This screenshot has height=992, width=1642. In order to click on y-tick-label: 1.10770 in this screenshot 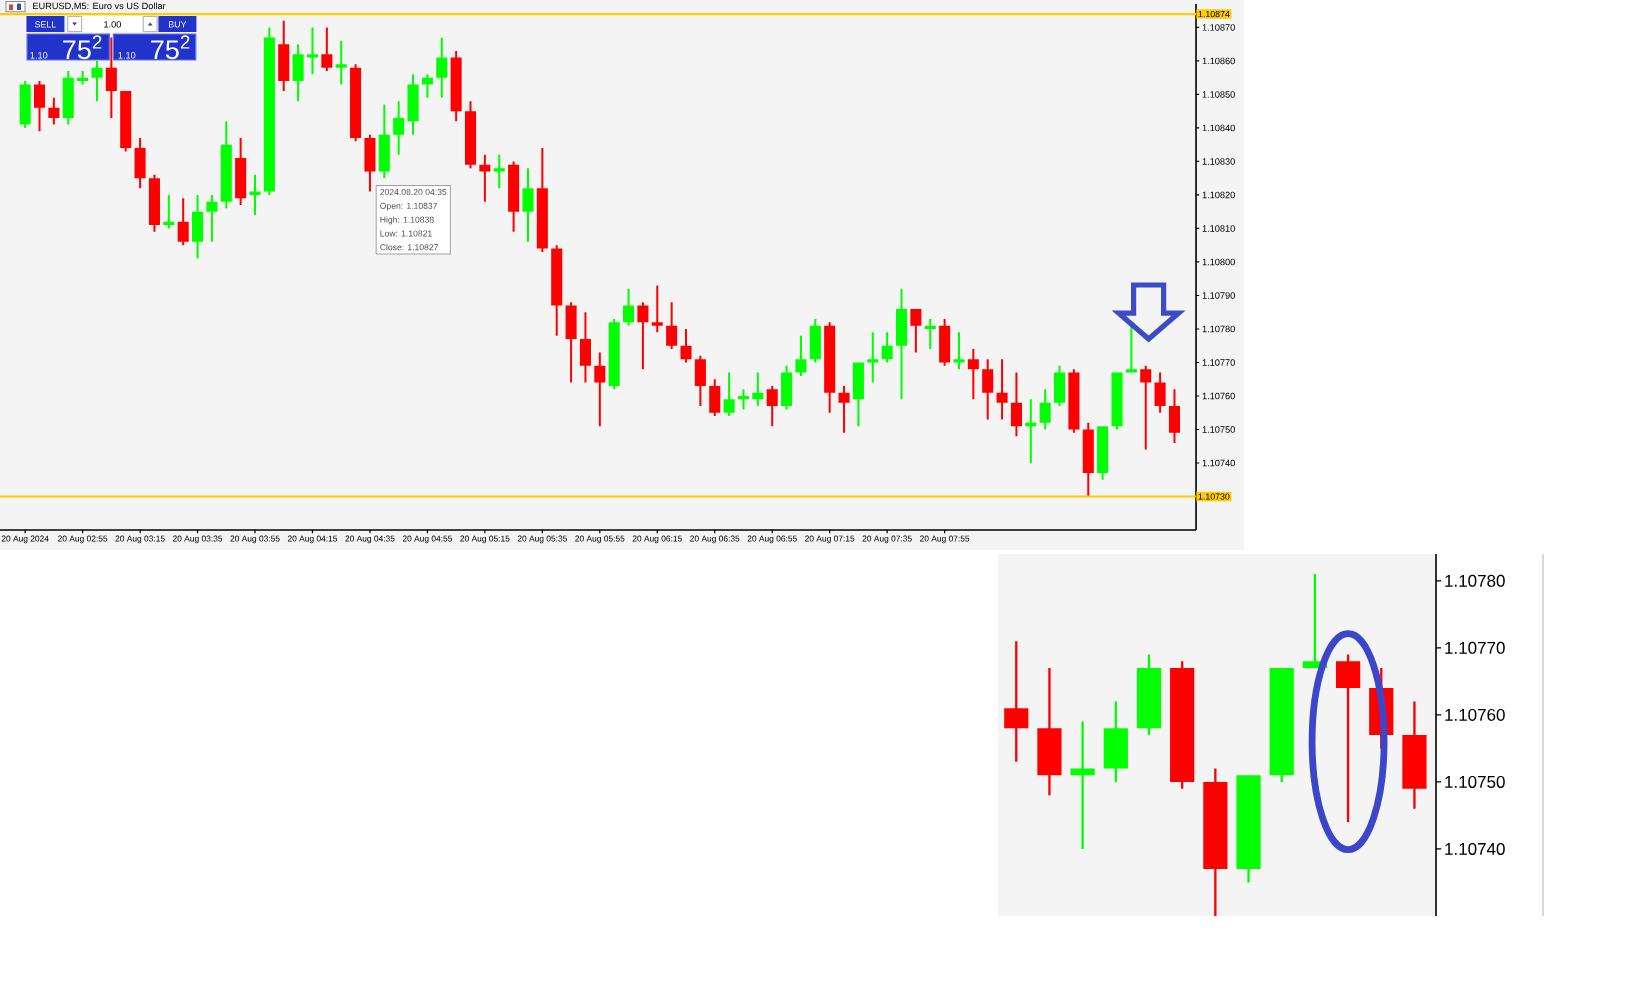, I will do `click(1475, 647)`.